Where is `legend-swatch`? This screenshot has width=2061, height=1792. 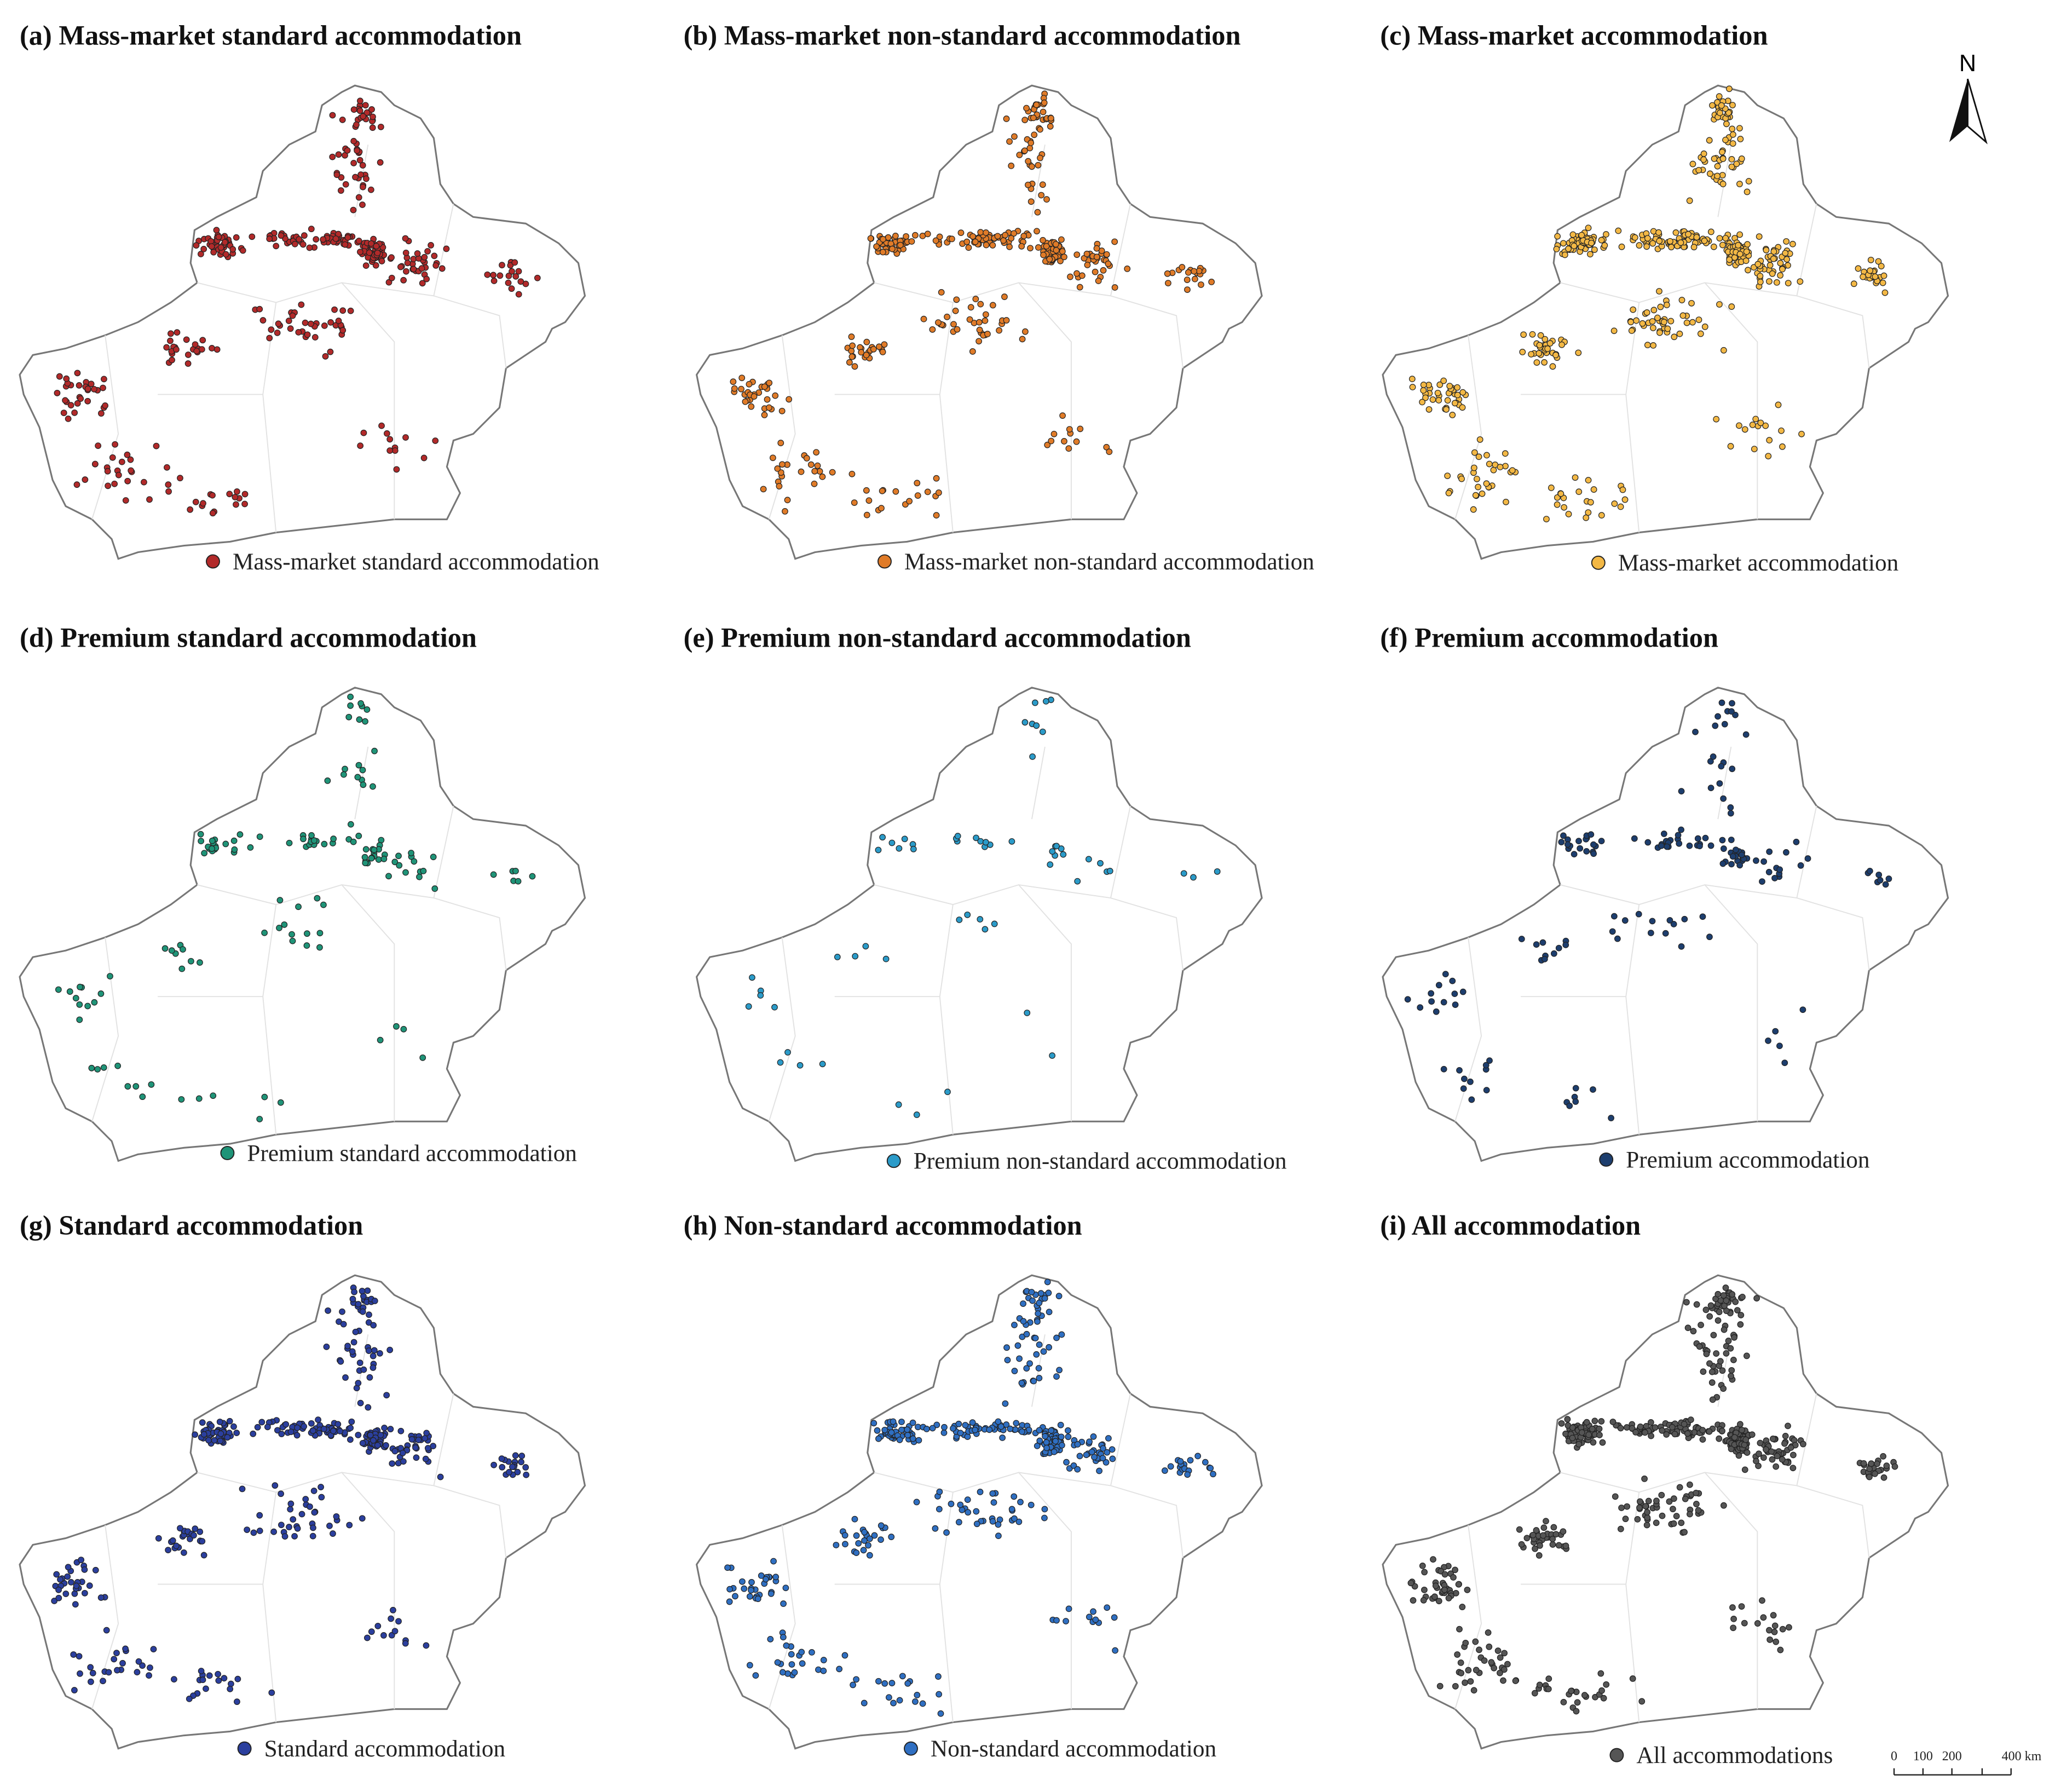
legend-swatch is located at coordinates (911, 1748).